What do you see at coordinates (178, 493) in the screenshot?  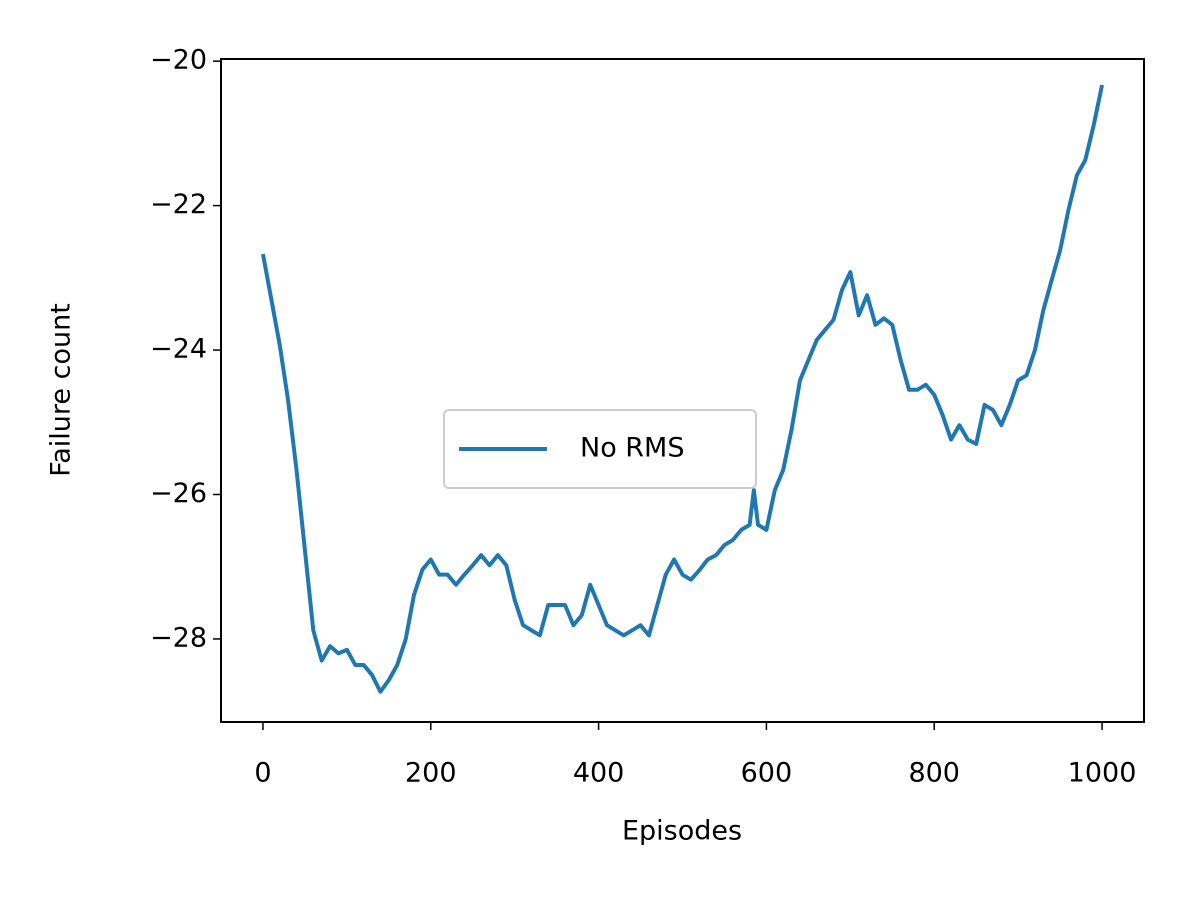 I see `y-tick-label: −26` at bounding box center [178, 493].